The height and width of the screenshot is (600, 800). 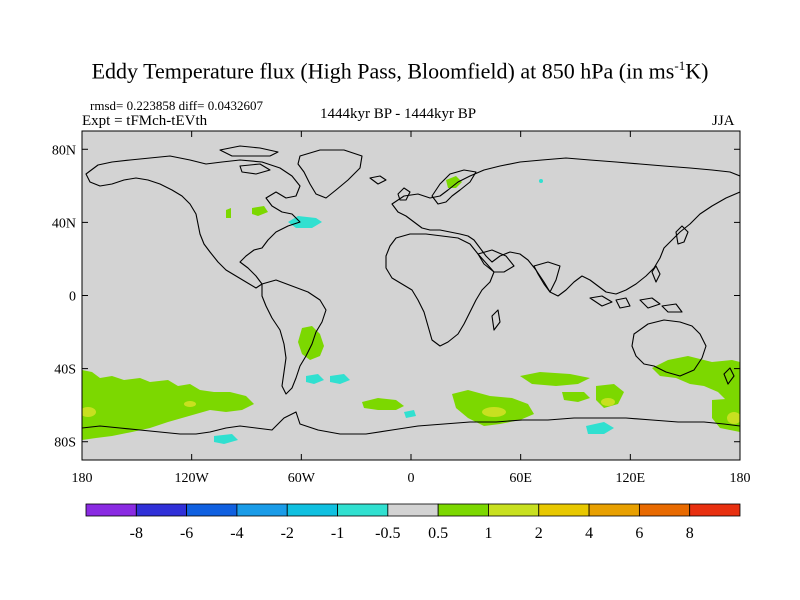 I want to click on coastline-australia, so click(x=669, y=348).